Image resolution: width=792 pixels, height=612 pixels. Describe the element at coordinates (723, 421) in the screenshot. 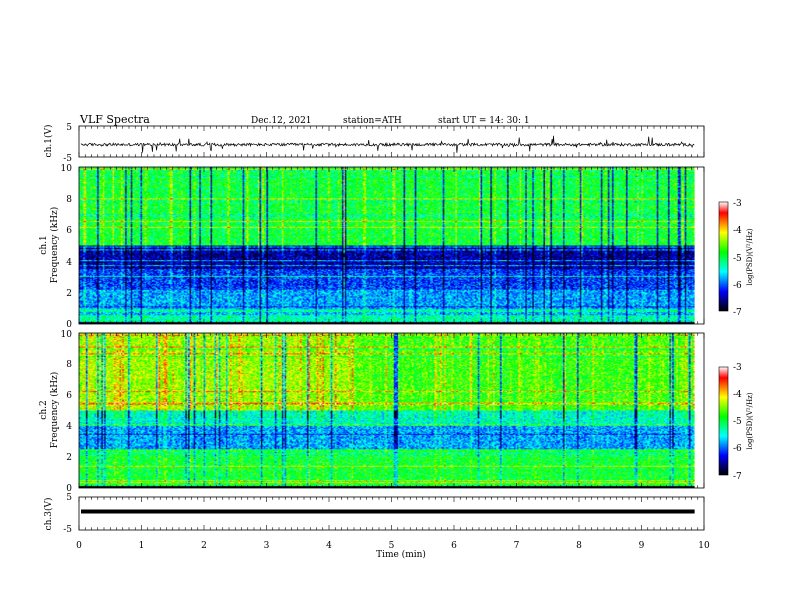

I see `ch2-colorbar-scale` at that location.